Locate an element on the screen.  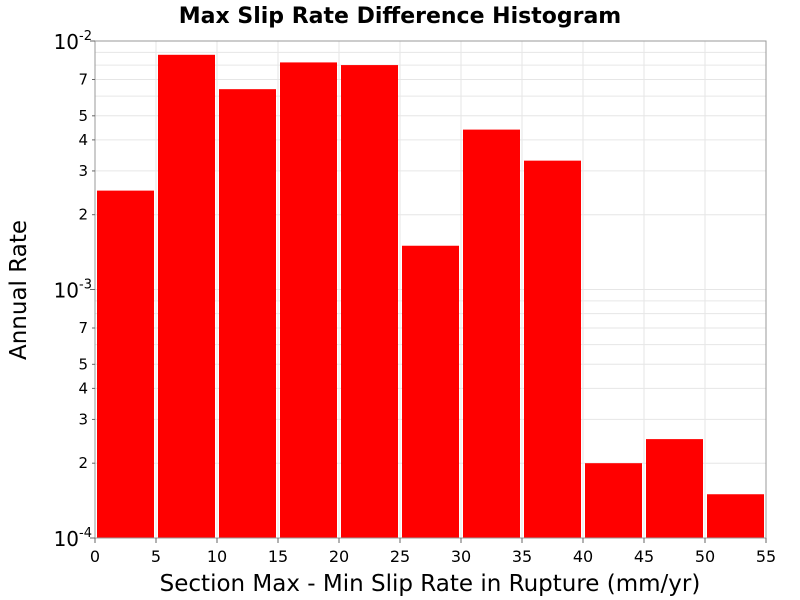
x-tick-label: 25 is located at coordinates (400, 556).